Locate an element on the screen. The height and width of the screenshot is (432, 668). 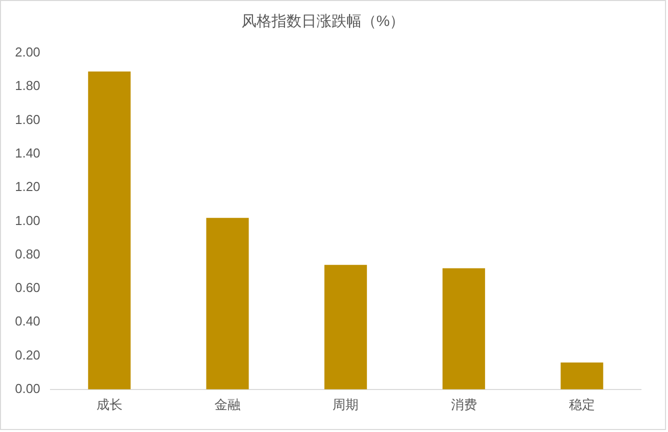
y-tick-label: 0.00 is located at coordinates (27, 388).